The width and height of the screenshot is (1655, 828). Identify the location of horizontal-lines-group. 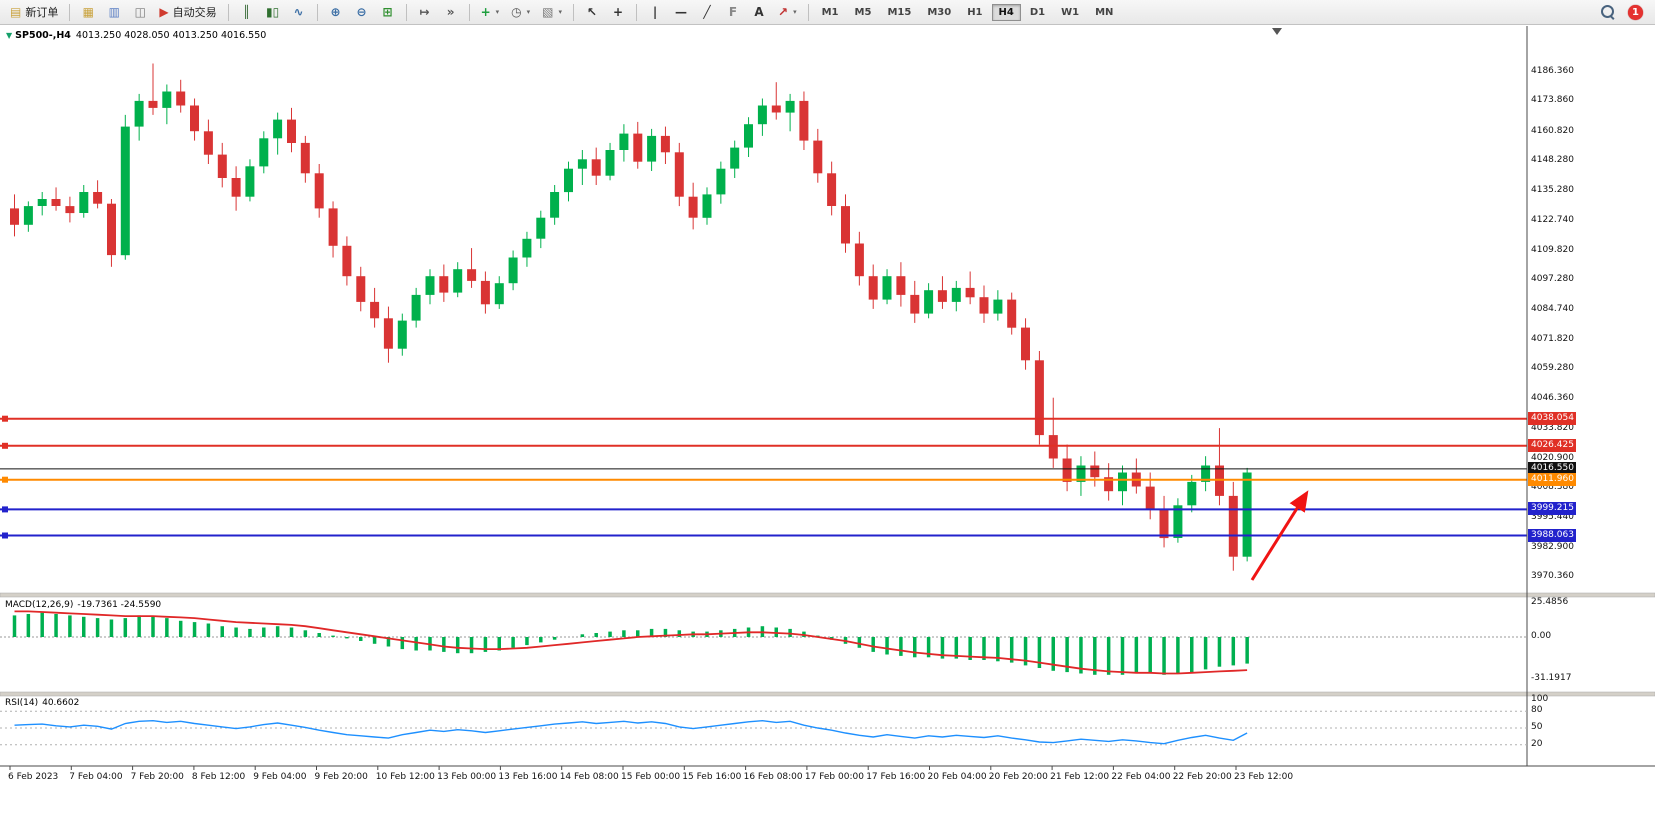
(763, 477).